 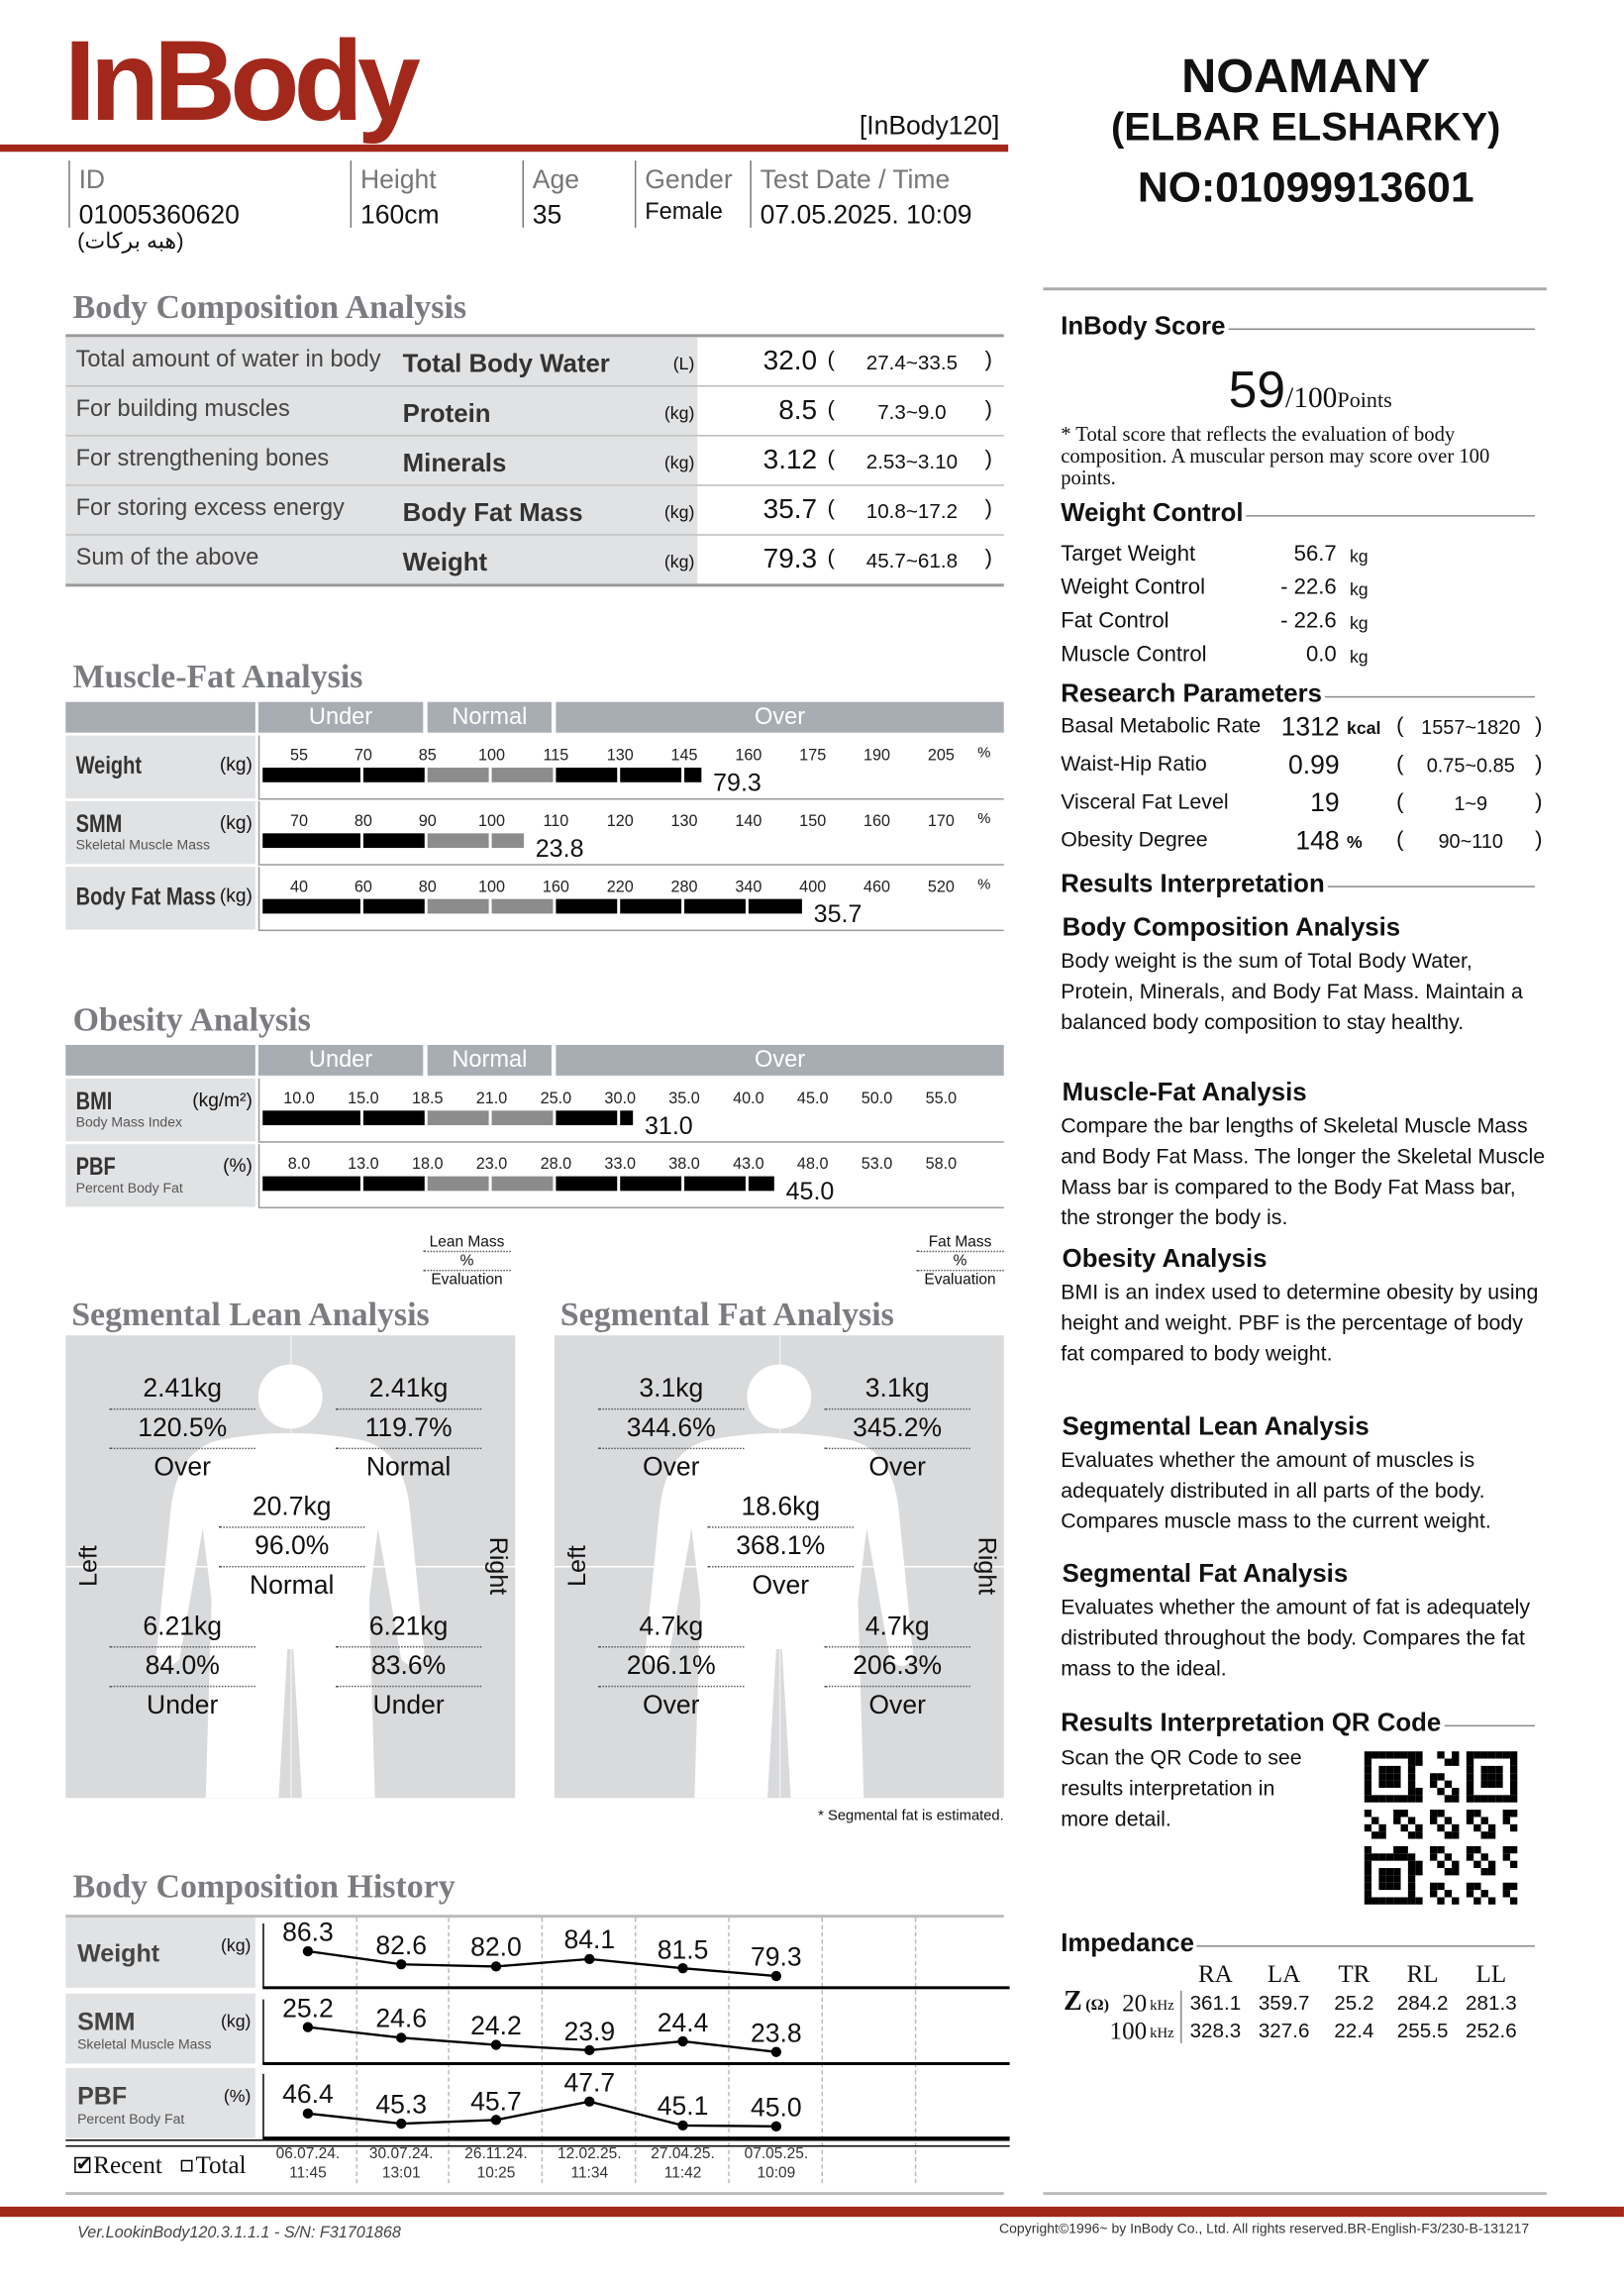 What do you see at coordinates (897, 1704) in the screenshot?
I see `segment-right-leg-evaluation: Over` at bounding box center [897, 1704].